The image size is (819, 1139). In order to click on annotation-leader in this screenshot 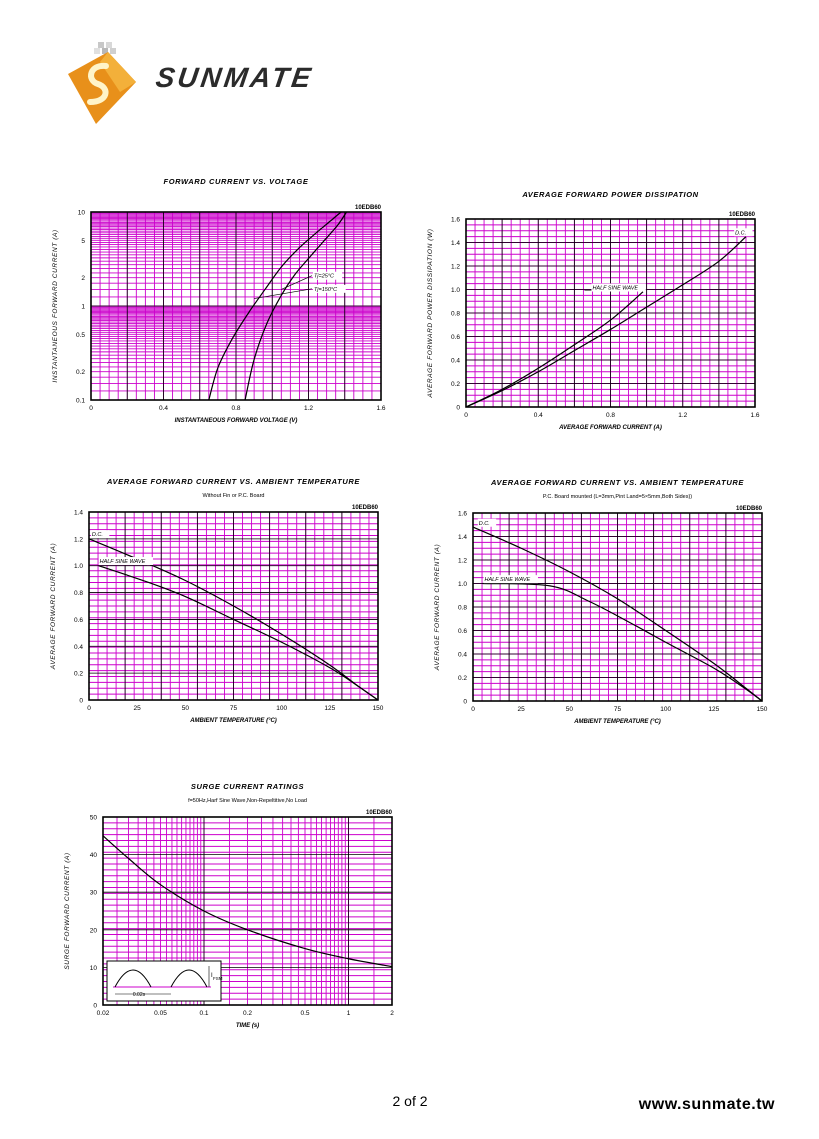, I will do `click(297, 282)`.